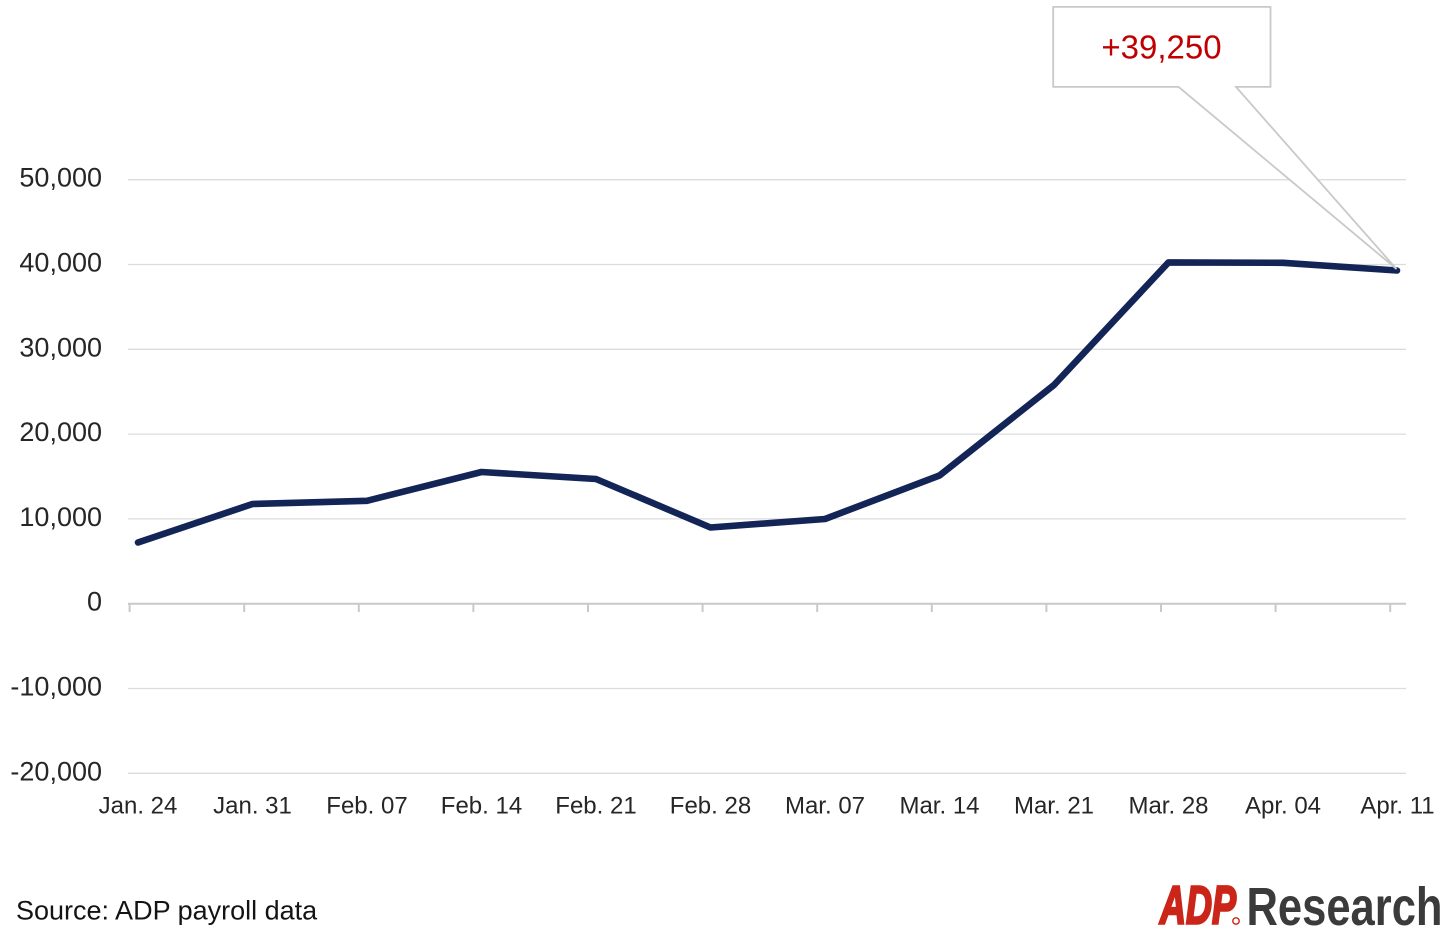  I want to click on svg-text: Apr. 11, so click(1397, 806).